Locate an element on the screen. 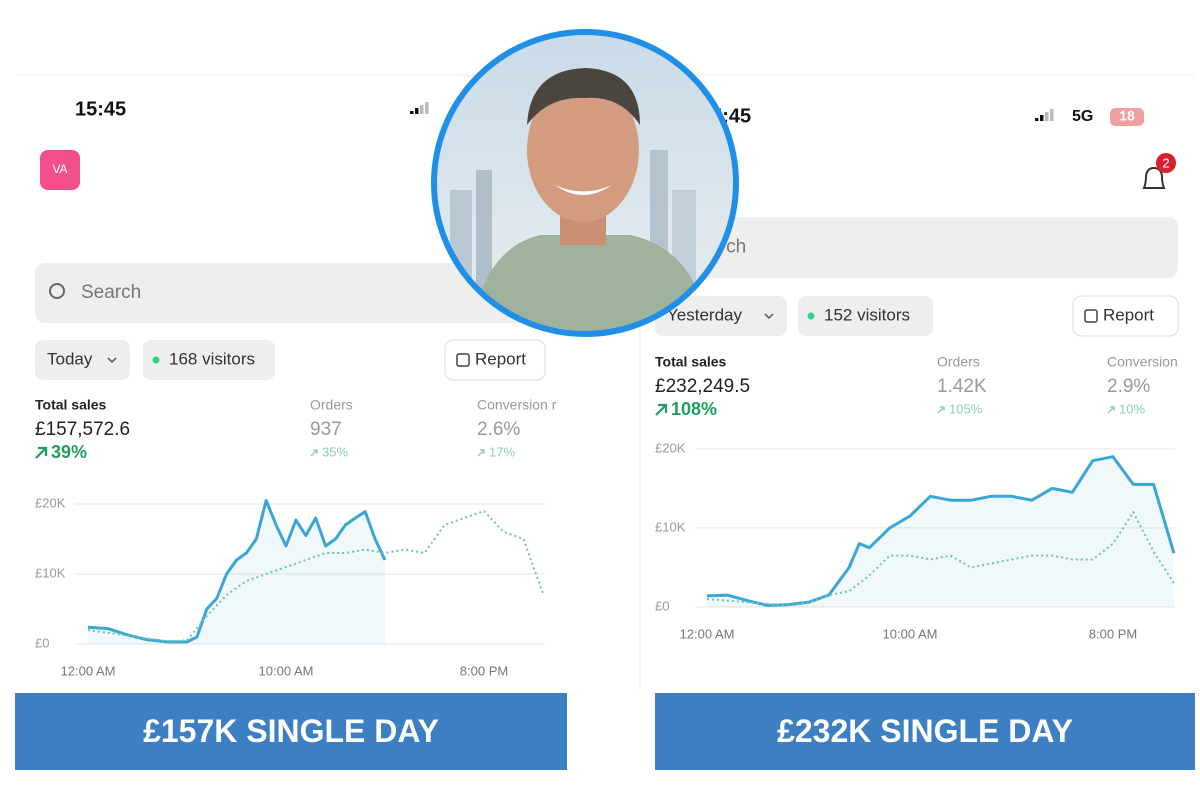 The image size is (1200, 811). search-icon is located at coordinates (57, 291).